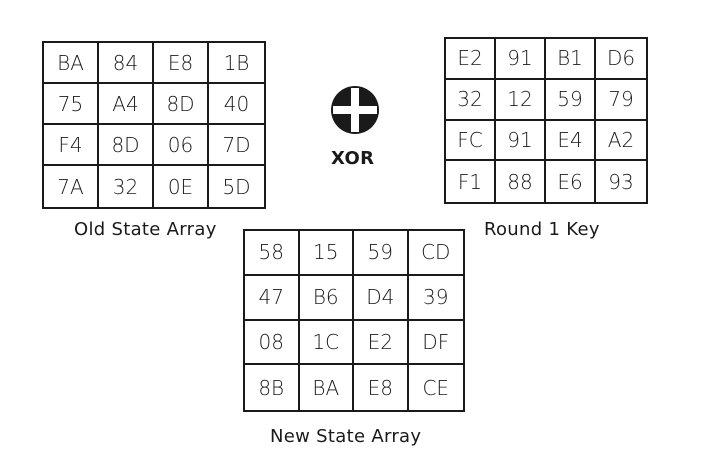 The image size is (711, 460). I want to click on matrix-cell: E6, so click(571, 181).